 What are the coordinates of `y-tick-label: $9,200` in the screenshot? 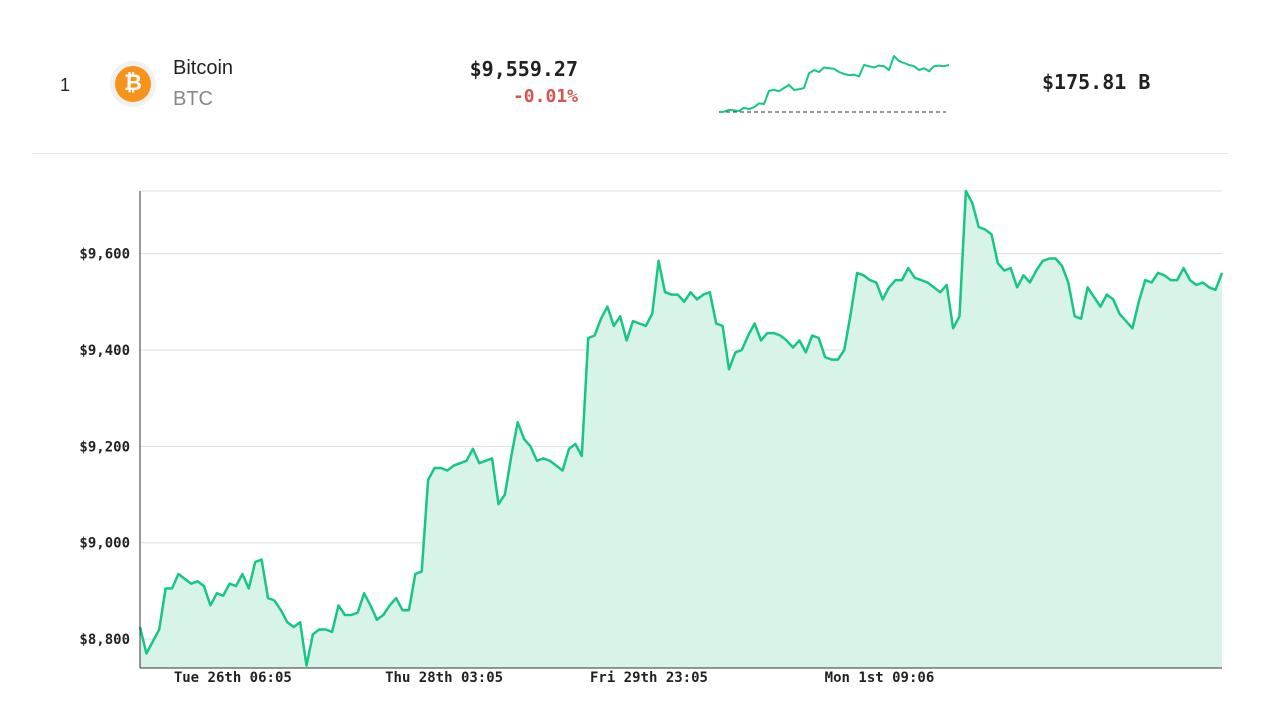 It's located at (104, 447).